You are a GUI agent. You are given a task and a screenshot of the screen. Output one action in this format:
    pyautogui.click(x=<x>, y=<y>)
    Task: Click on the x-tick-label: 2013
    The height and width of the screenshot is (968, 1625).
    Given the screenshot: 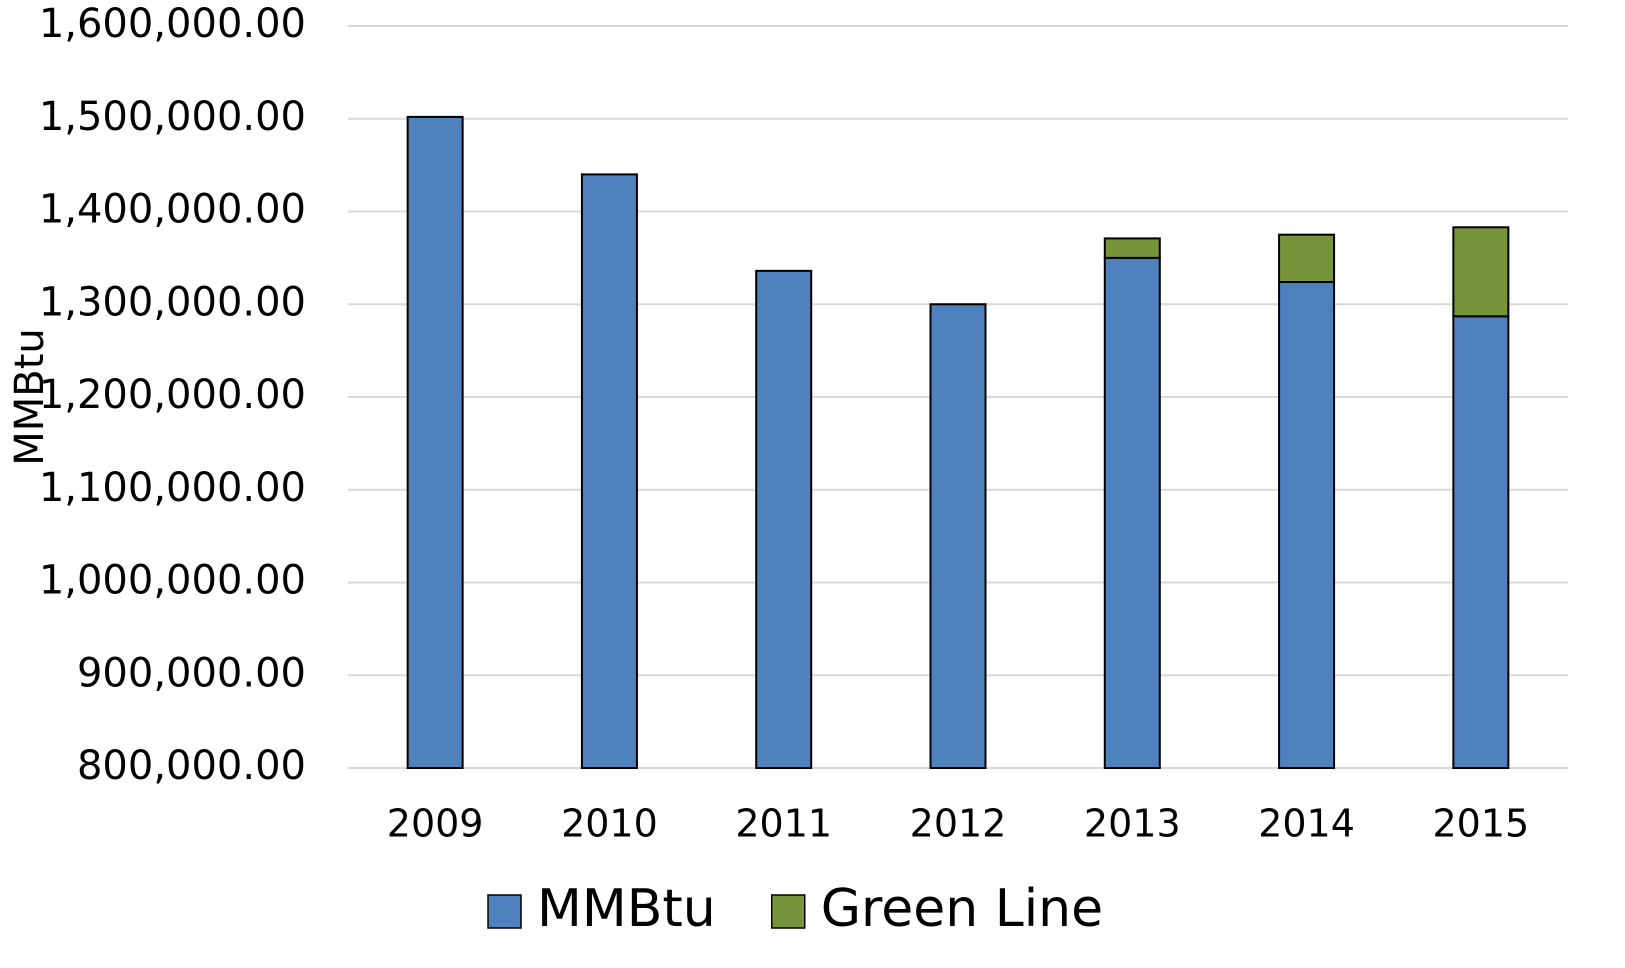 What is the action you would take?
    pyautogui.click(x=1132, y=824)
    